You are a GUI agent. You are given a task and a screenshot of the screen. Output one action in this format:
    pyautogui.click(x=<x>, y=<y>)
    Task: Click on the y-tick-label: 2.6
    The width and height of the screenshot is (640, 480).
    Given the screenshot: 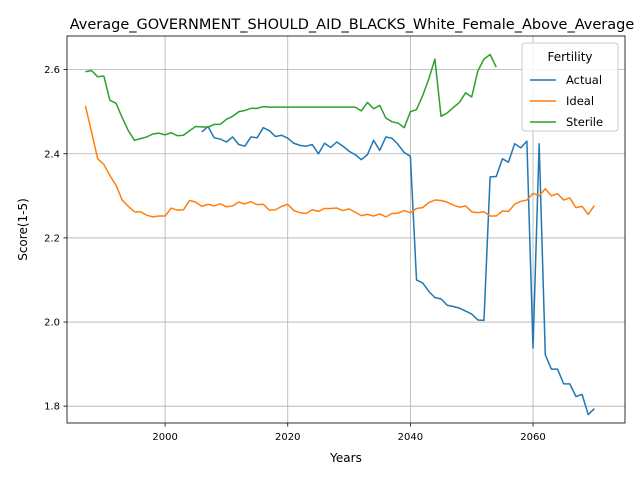 What is the action you would take?
    pyautogui.click(x=52, y=70)
    